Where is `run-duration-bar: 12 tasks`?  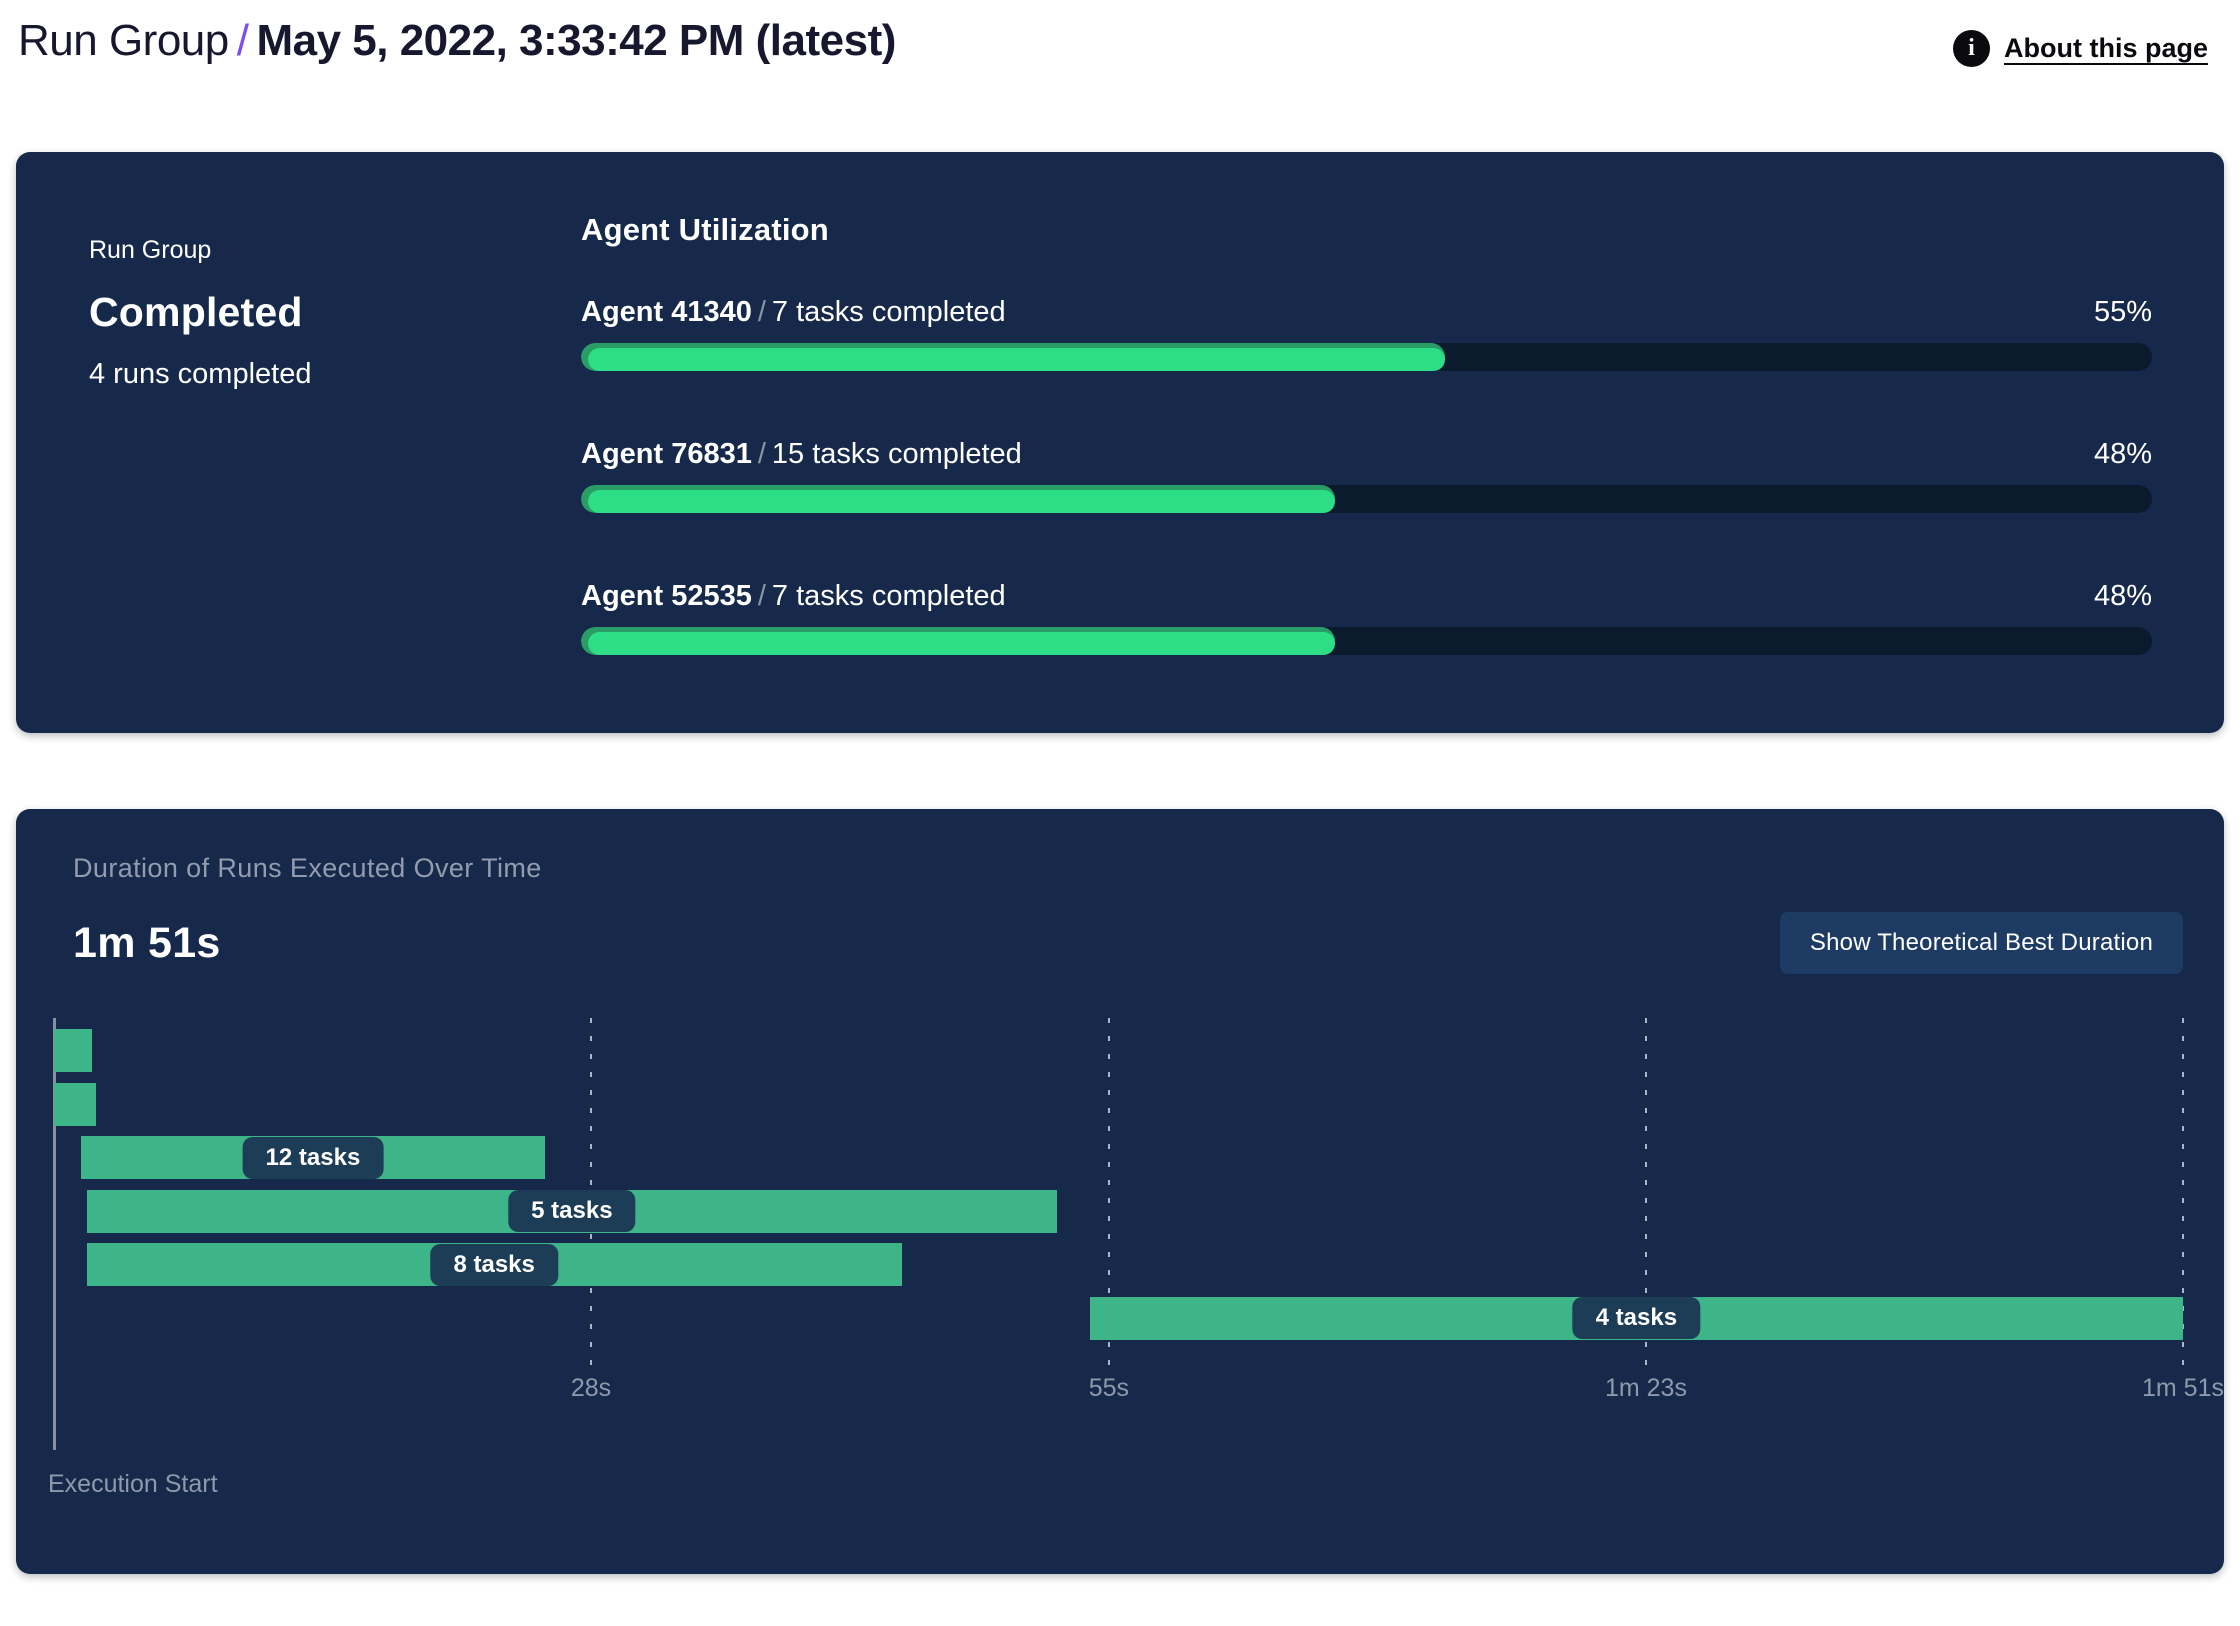
run-duration-bar: 12 tasks is located at coordinates (312, 1157).